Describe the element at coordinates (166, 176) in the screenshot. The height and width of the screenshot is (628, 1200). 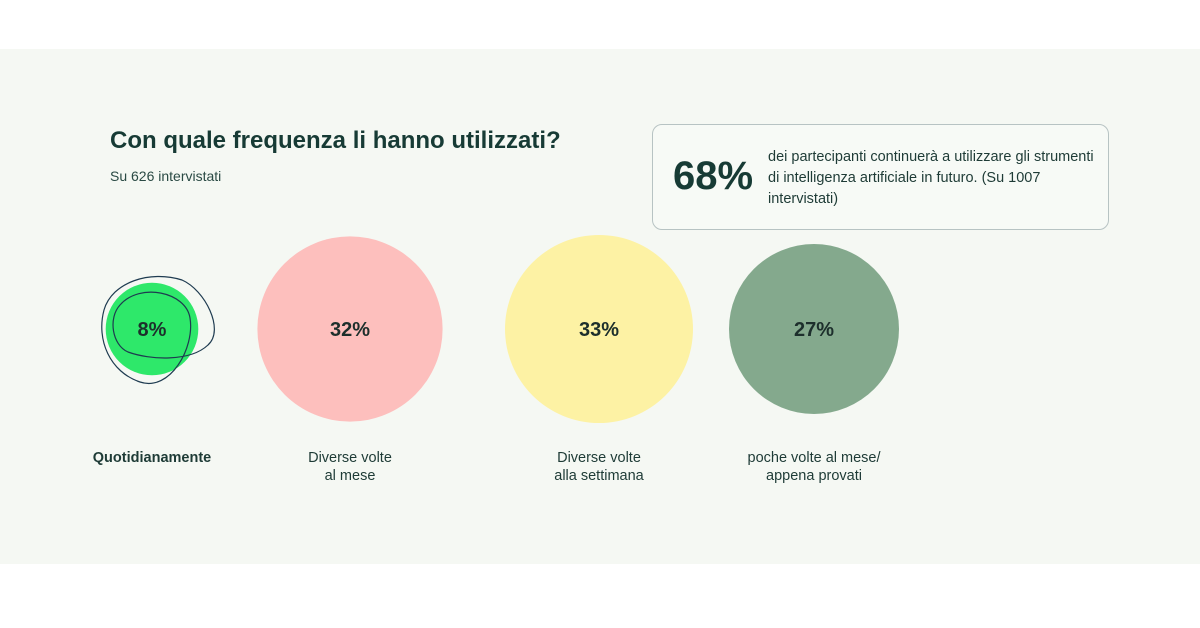
I see `chart-subtitle: Su 626 intervistati` at that location.